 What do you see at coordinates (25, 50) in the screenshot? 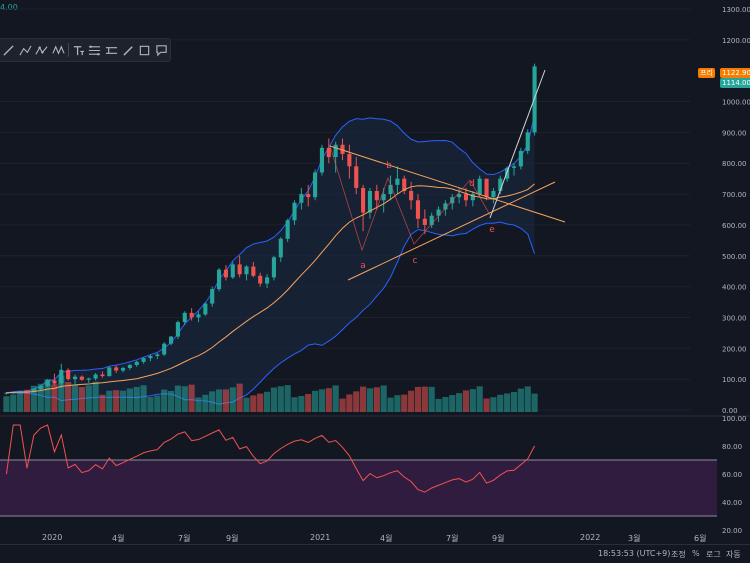
I see `path-tool-icon` at bounding box center [25, 50].